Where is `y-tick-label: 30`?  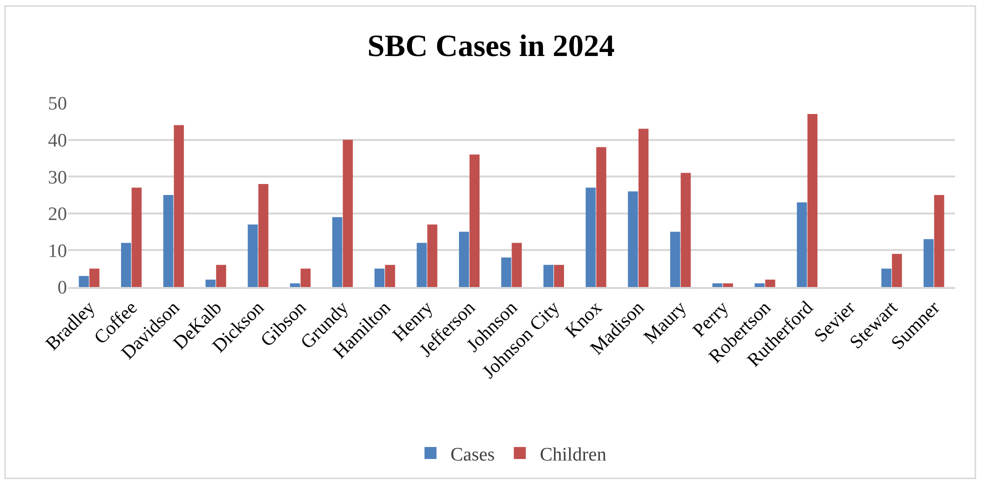 y-tick-label: 30 is located at coordinates (57, 177).